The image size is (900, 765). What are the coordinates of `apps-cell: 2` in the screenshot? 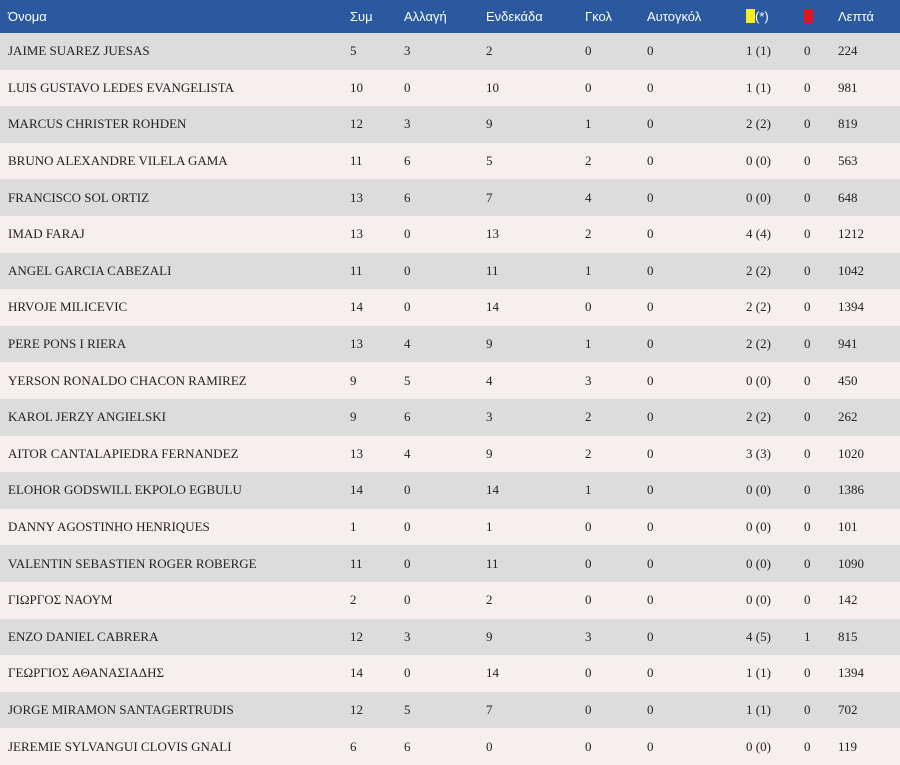 It's located at (353, 600).